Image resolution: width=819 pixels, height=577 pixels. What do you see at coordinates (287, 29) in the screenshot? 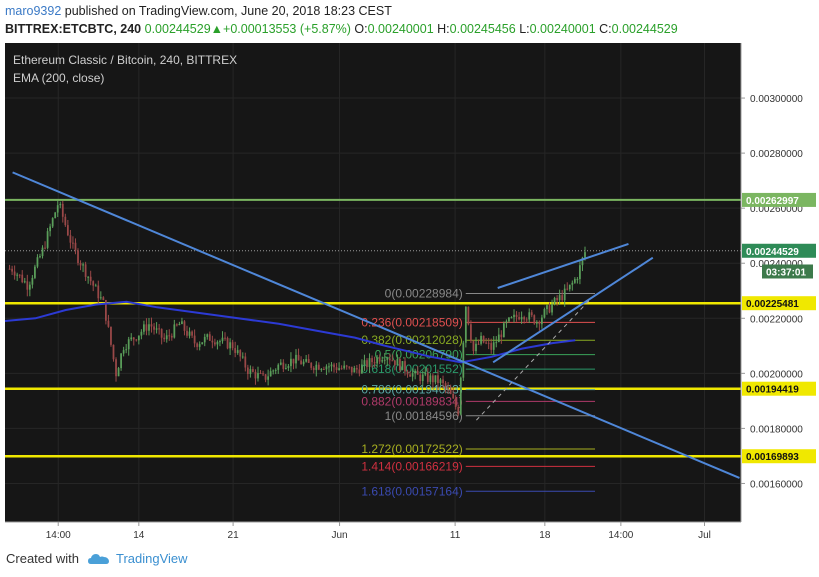
I see `price-change: +0.00013553 (+5.87%)` at bounding box center [287, 29].